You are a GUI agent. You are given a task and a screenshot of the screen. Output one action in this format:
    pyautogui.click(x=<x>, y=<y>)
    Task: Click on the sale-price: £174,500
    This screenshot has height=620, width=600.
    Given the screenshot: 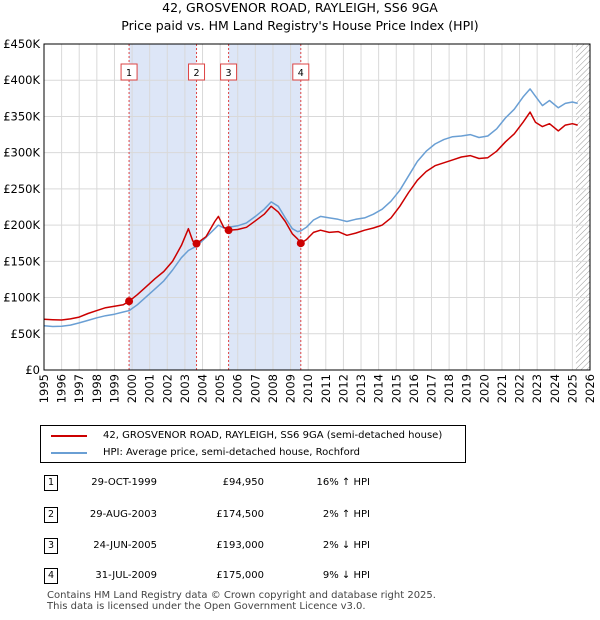 What is the action you would take?
    pyautogui.click(x=240, y=514)
    